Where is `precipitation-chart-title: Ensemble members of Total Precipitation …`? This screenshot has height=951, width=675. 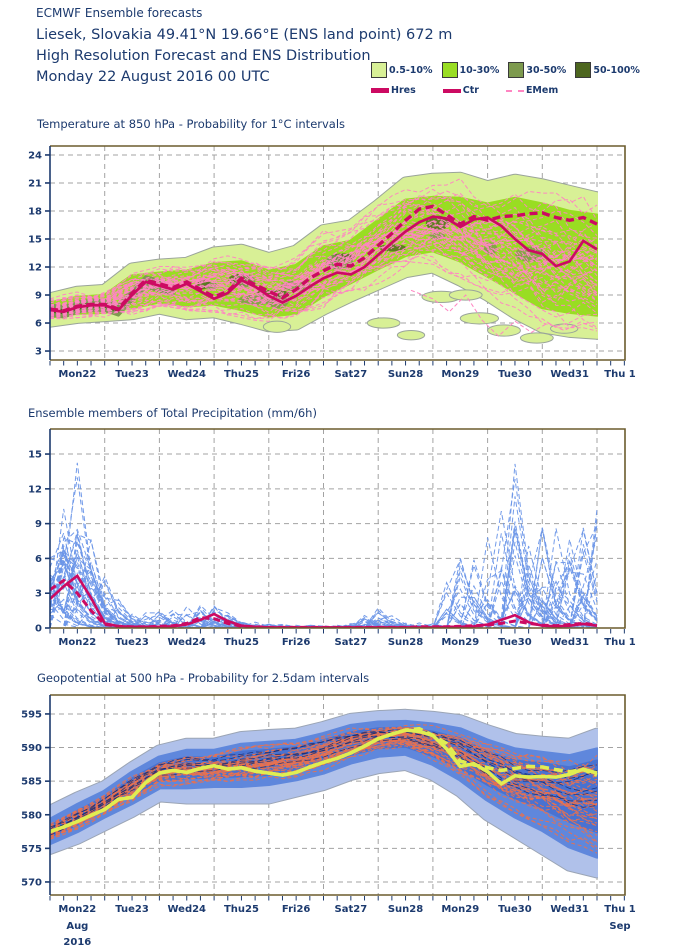 precipitation-chart-title: Ensemble members of Total Precipitation … is located at coordinates (172, 413).